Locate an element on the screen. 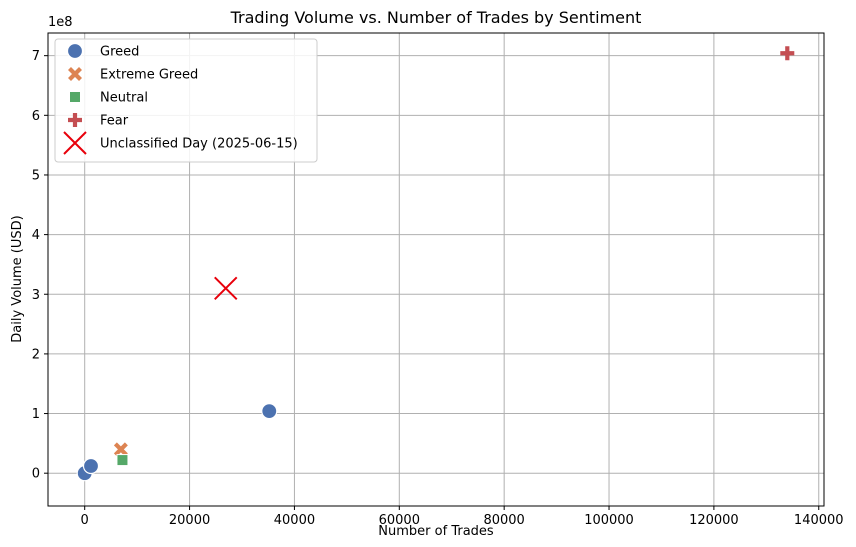 The height and width of the screenshot is (547, 856). x-tick-label: 120000 is located at coordinates (714, 520).